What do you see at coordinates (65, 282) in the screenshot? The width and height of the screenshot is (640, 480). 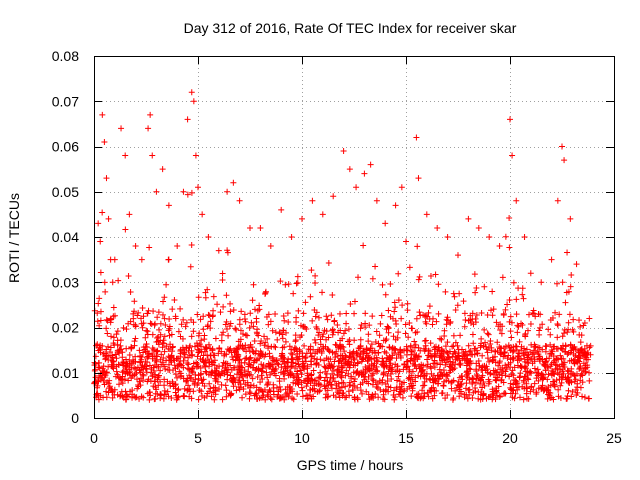 I see `y-tick-label: 0.03` at bounding box center [65, 282].